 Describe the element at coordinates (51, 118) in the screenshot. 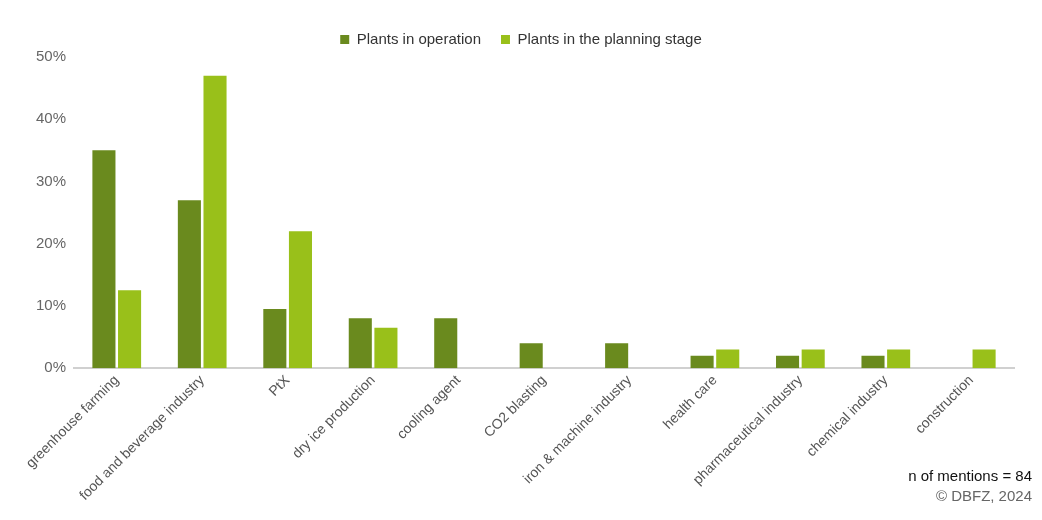

I see `y-tick-label: 40%` at that location.